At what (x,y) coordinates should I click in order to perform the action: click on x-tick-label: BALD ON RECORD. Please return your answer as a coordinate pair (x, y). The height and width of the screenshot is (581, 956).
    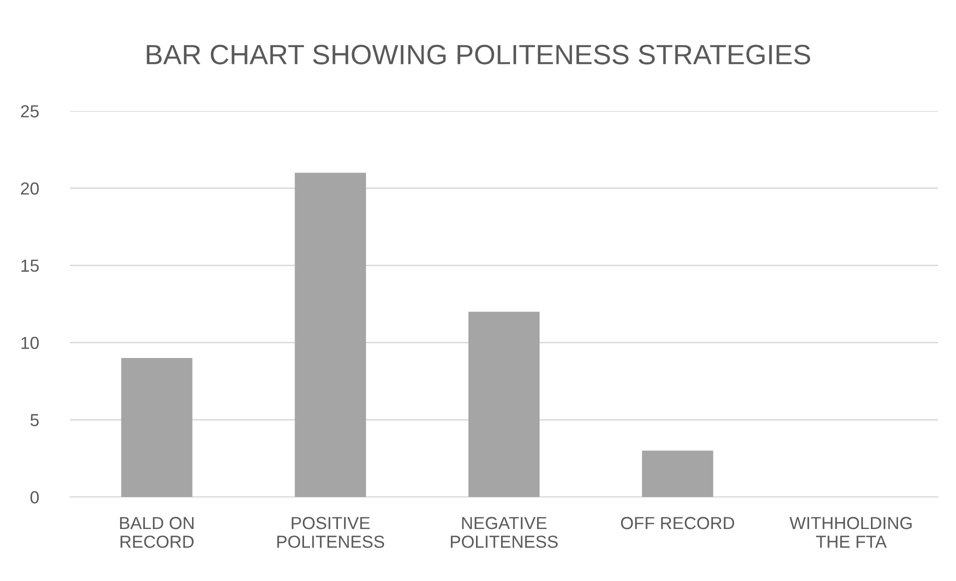
    Looking at the image, I should click on (157, 532).